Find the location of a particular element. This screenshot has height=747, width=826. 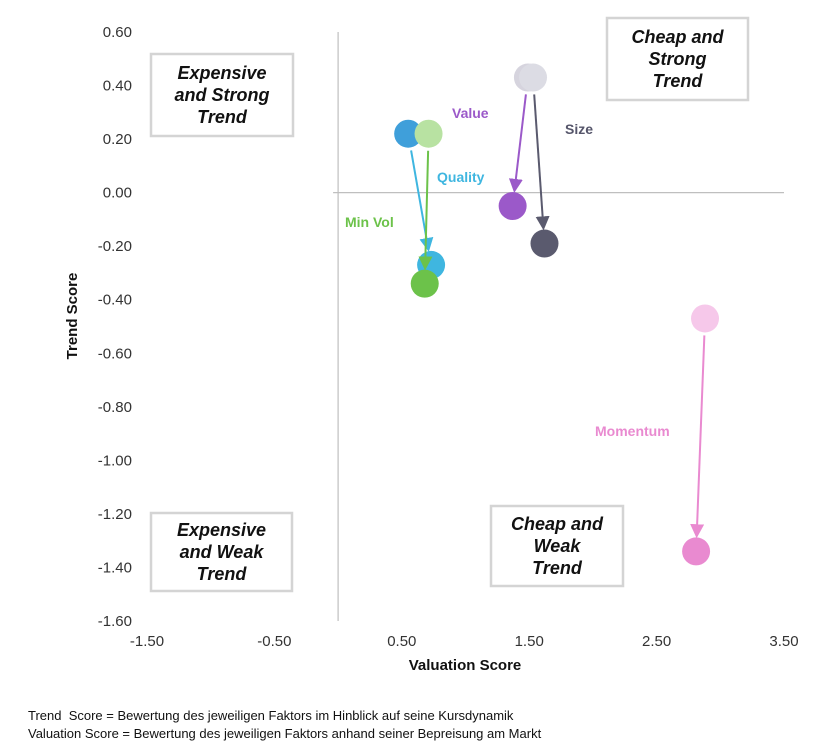

arrow-momentum is located at coordinates (698, 437).